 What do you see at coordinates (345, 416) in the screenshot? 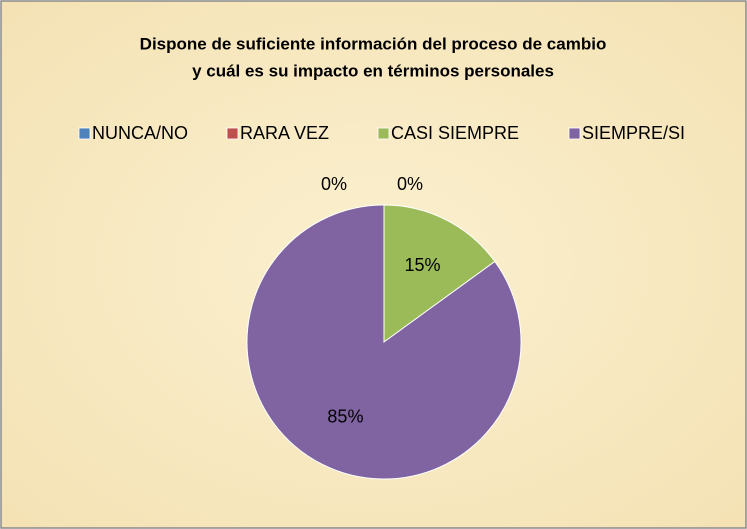
I see `data-label: 85%` at bounding box center [345, 416].